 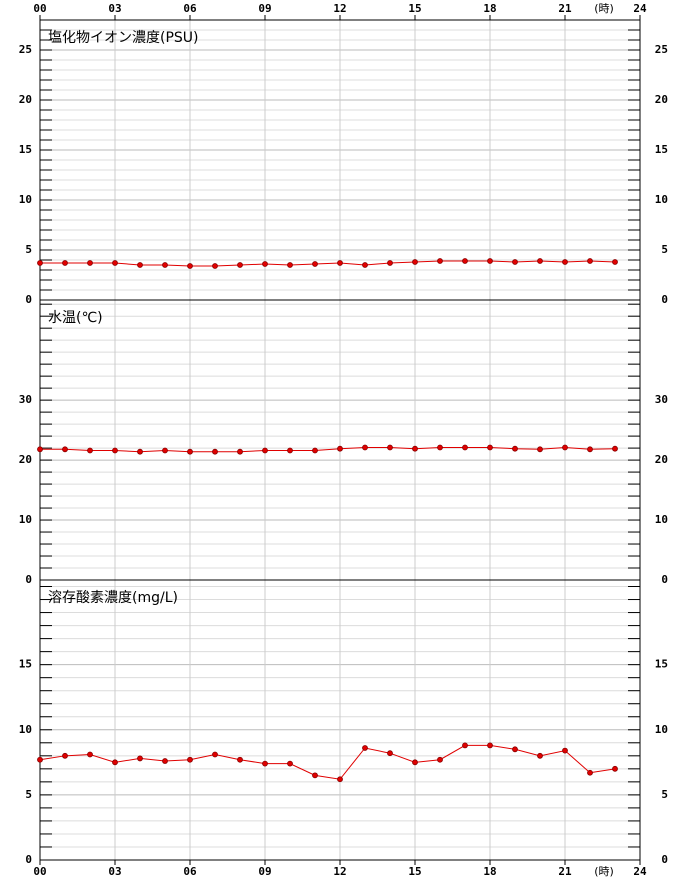 What do you see at coordinates (190, 8) in the screenshot?
I see `x-tick-label: 06` at bounding box center [190, 8].